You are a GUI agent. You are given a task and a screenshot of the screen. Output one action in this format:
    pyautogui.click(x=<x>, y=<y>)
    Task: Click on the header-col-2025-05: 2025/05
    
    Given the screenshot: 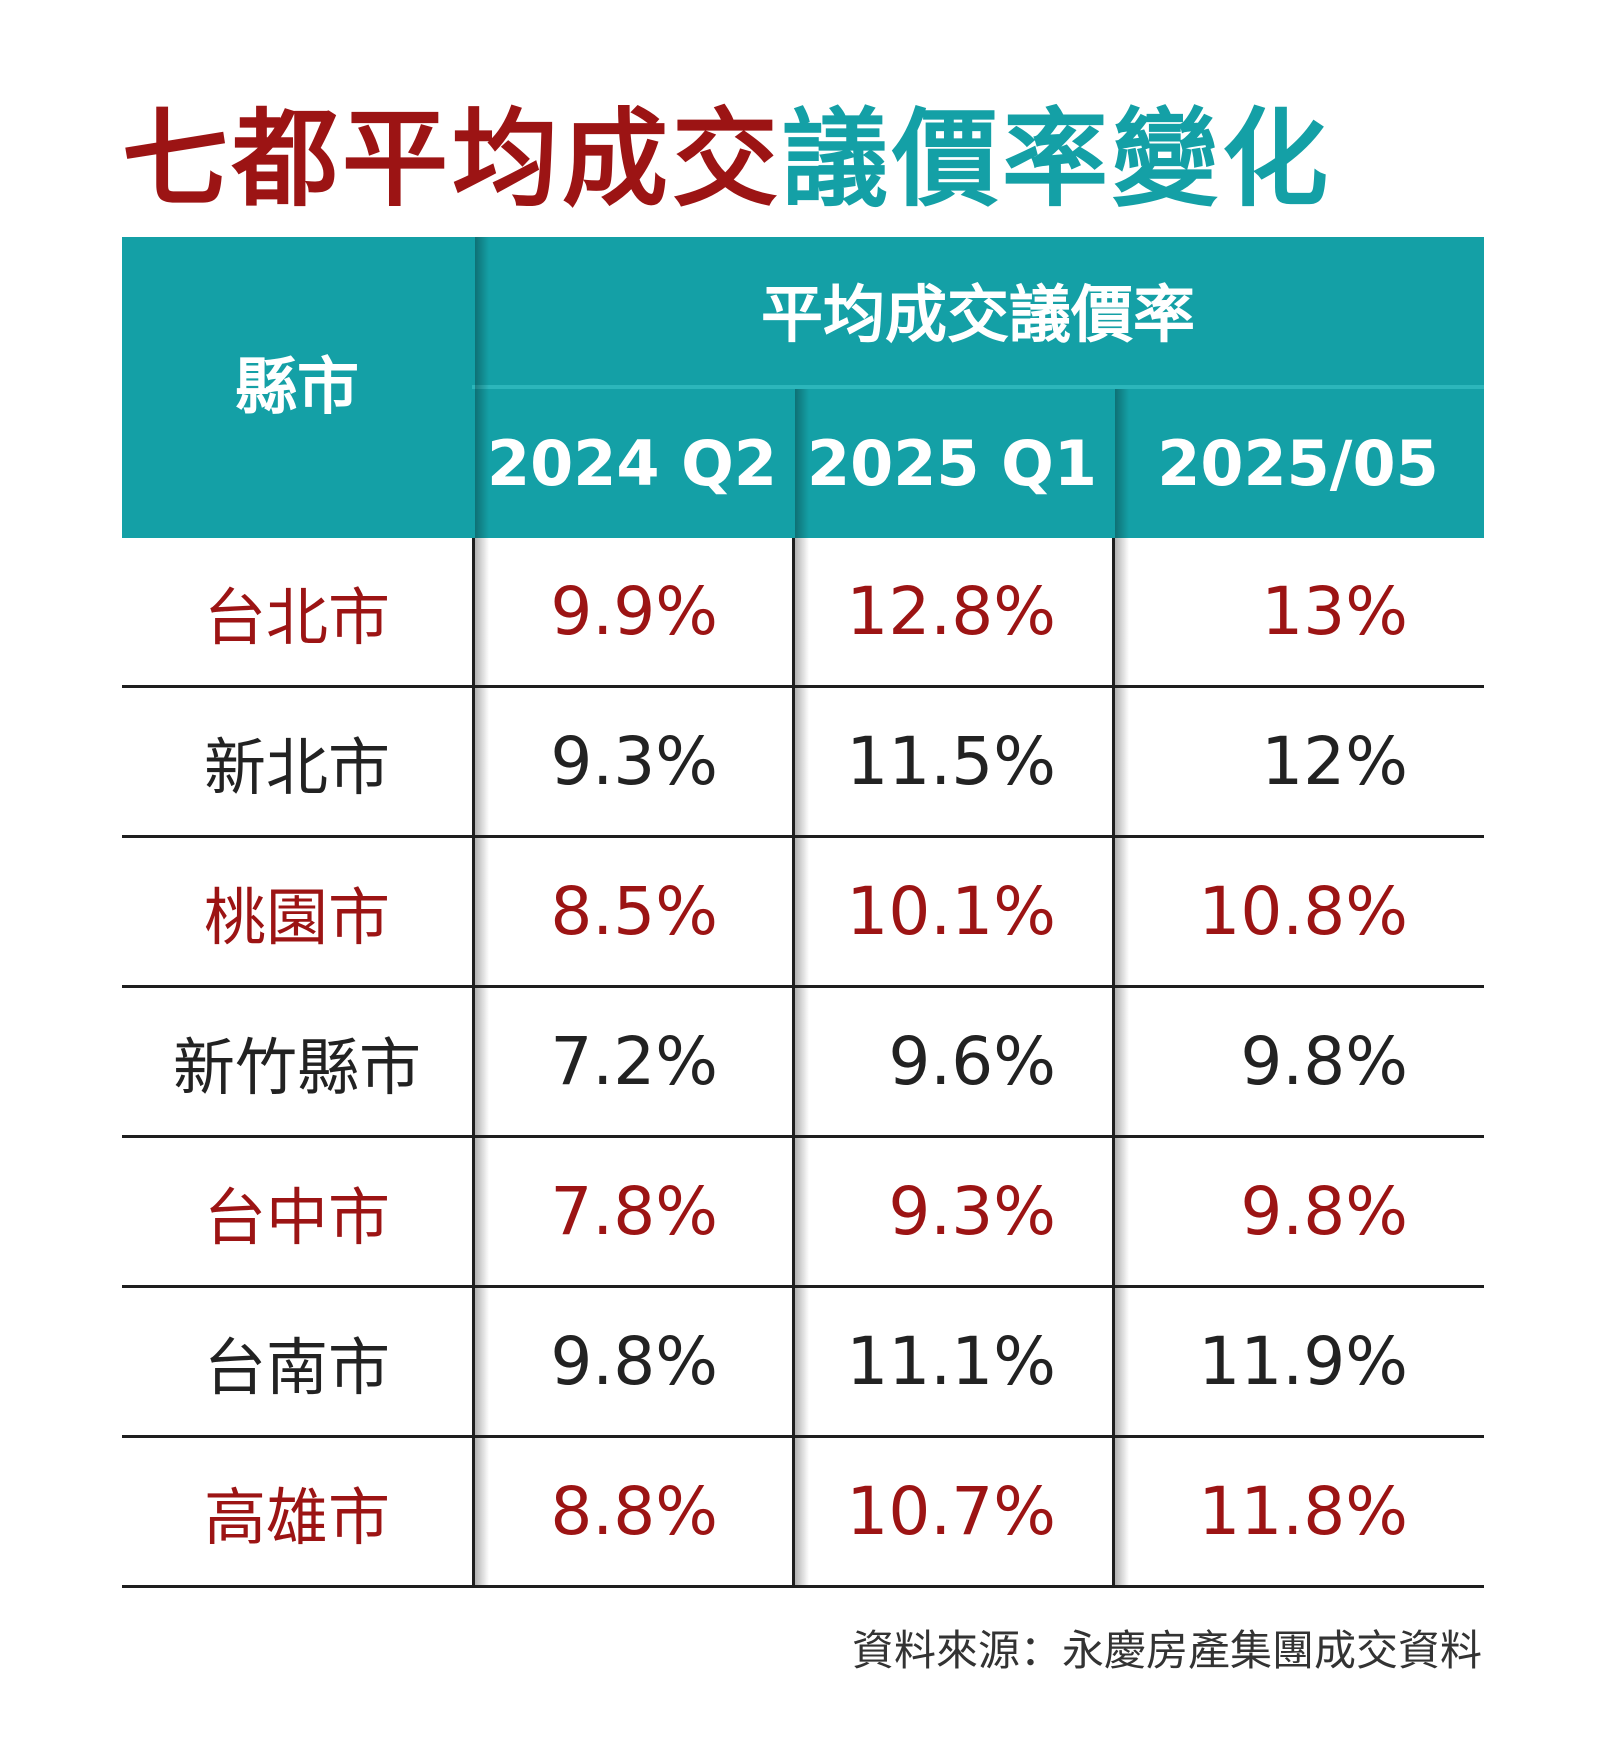 What is the action you would take?
    pyautogui.click(x=1298, y=463)
    